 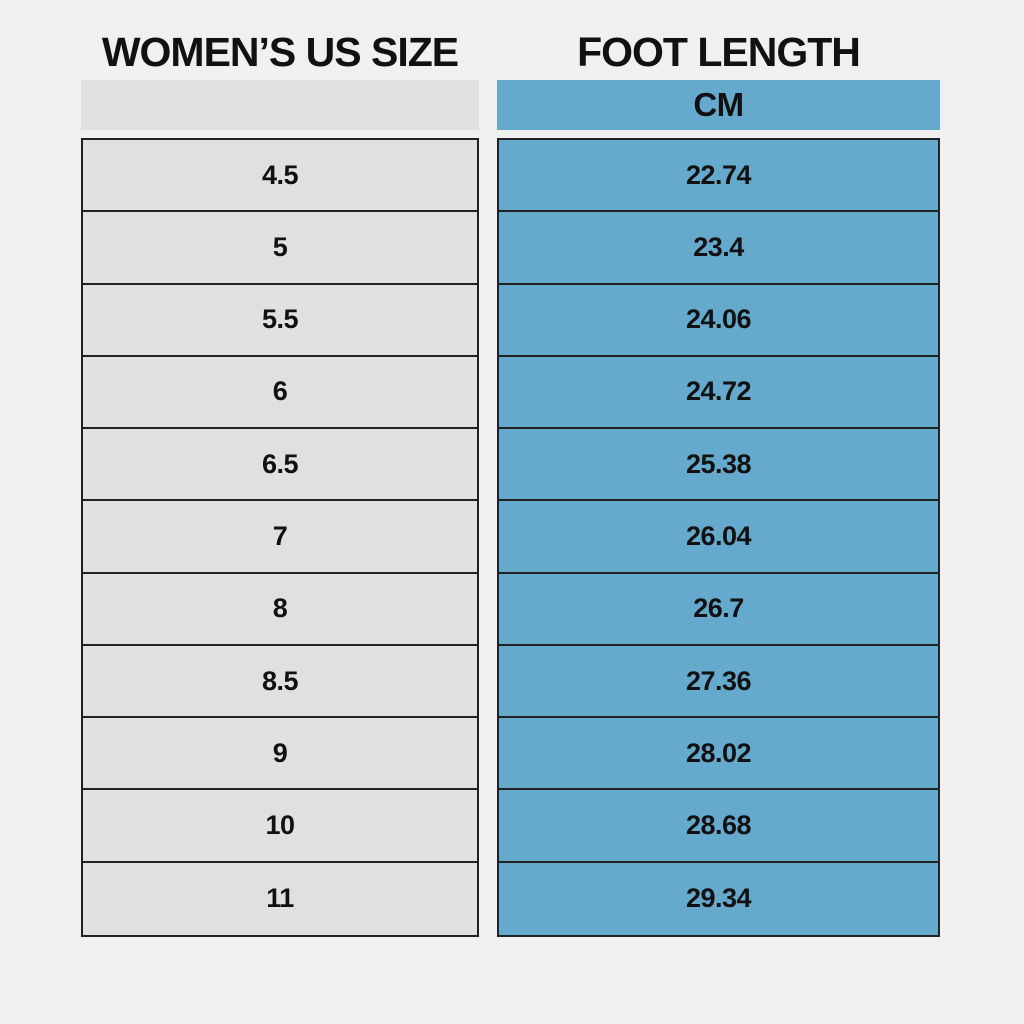 I want to click on cm-cell: 24.06, so click(x=718, y=320).